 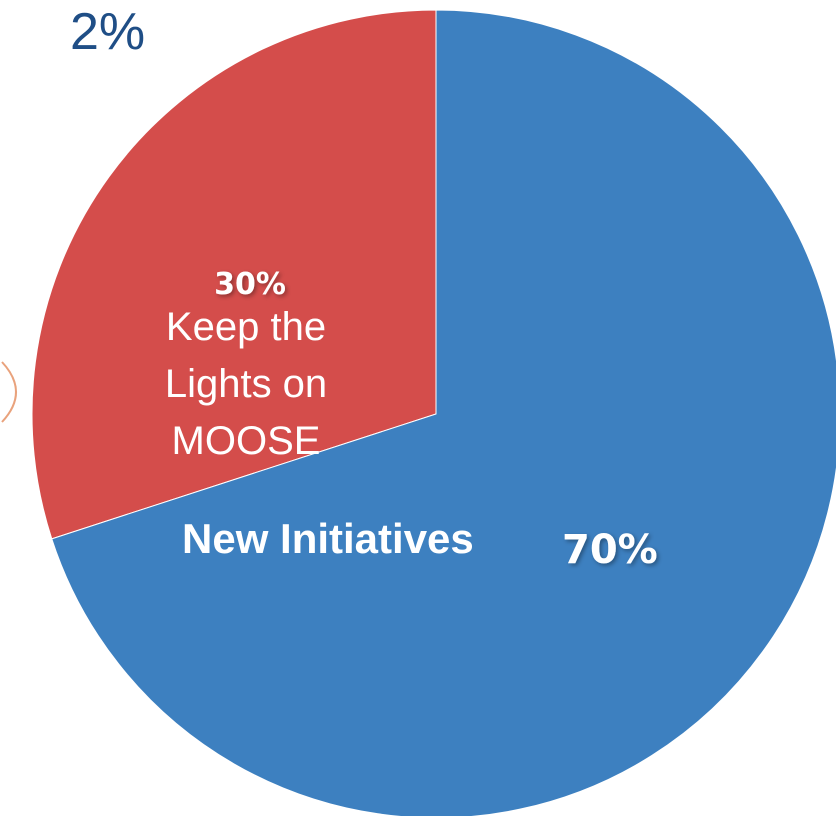 I want to click on slice-keep-lights-name-line-1: Keep the, so click(x=246, y=327).